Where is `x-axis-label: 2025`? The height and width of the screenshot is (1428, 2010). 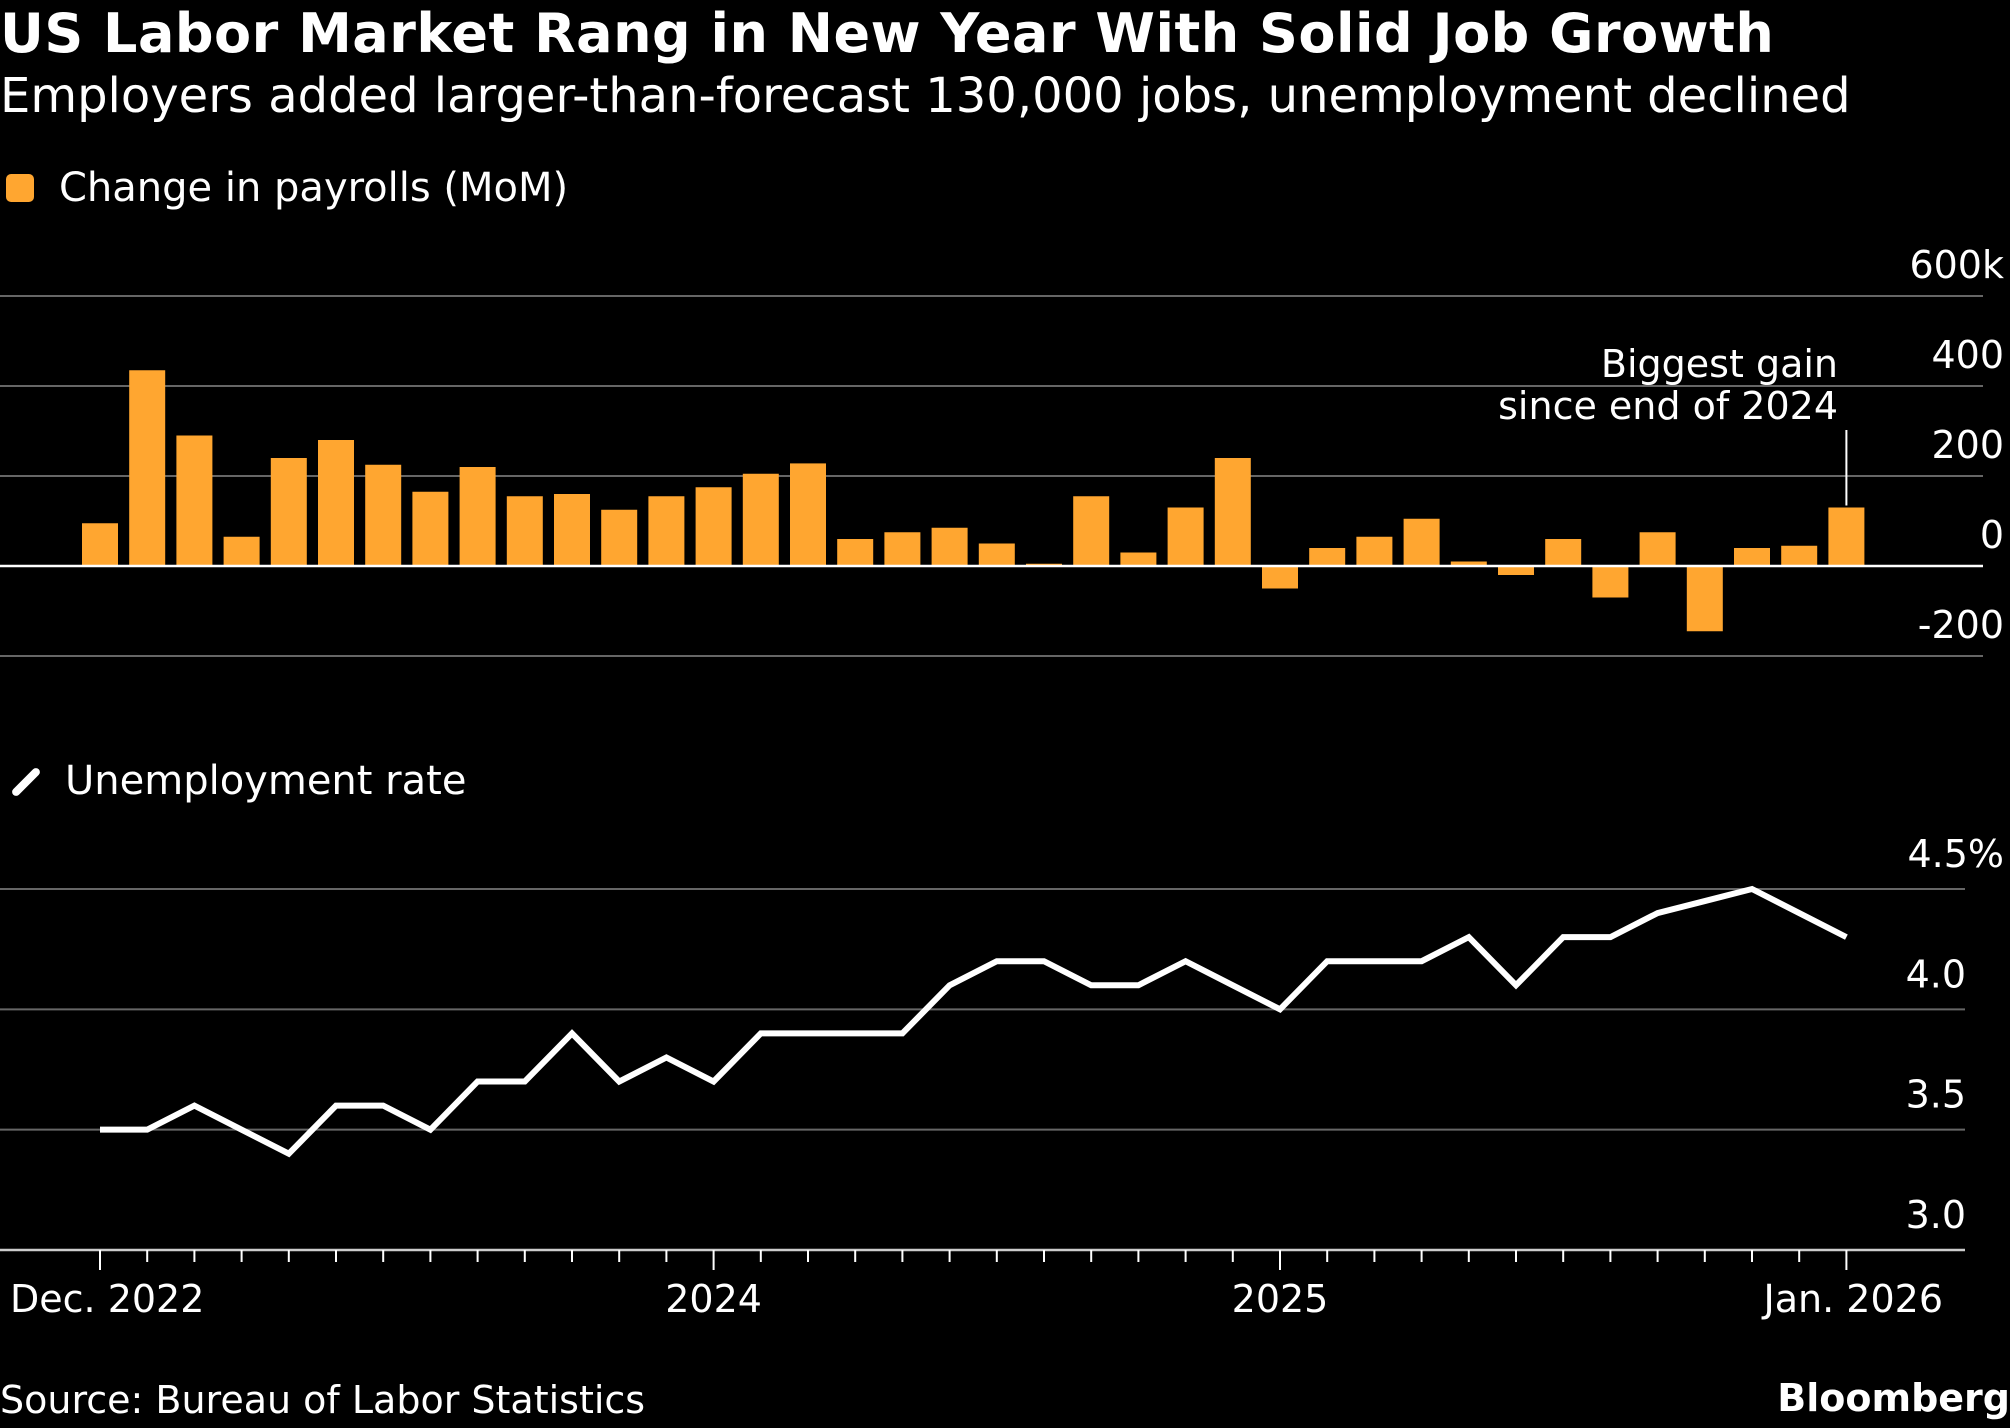
x-axis-label: 2025 is located at coordinates (1280, 1299).